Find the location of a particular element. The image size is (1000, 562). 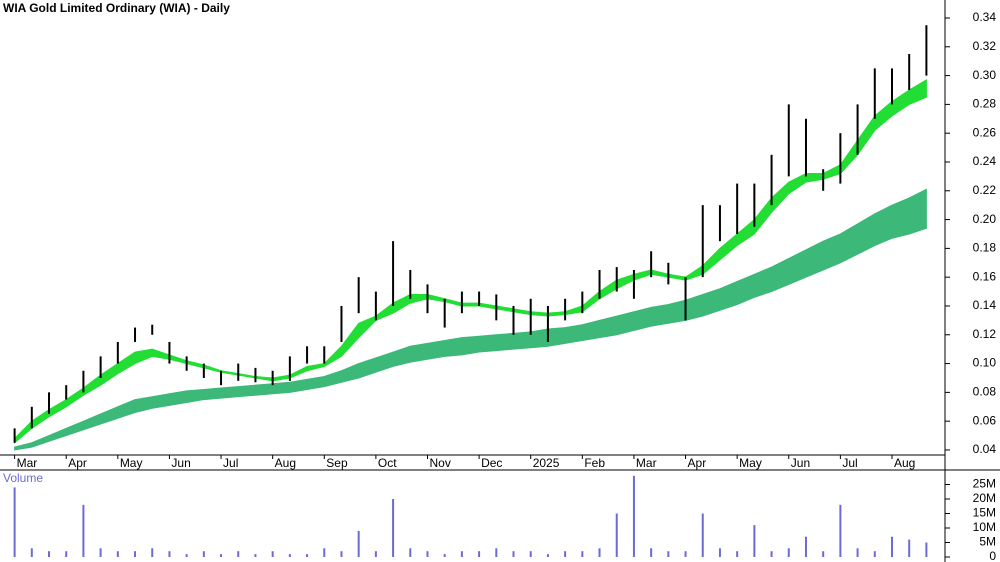

y-tick-label: 0.06 is located at coordinates (985, 420).